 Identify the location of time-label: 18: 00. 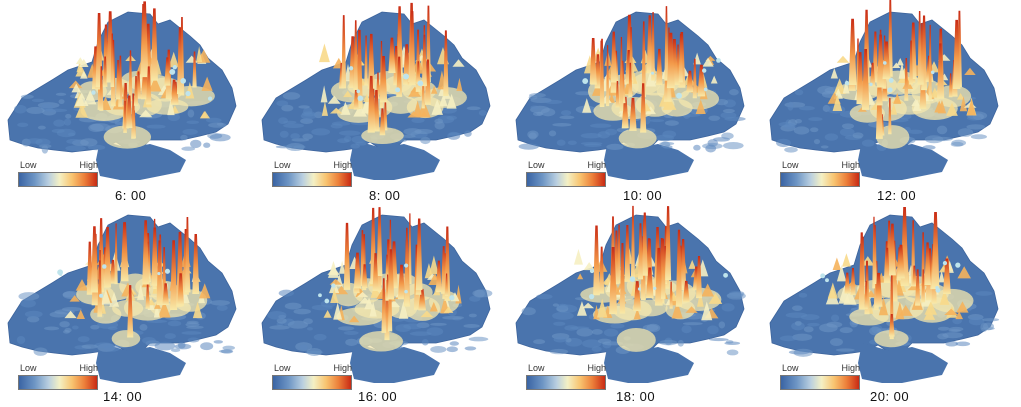
(636, 396).